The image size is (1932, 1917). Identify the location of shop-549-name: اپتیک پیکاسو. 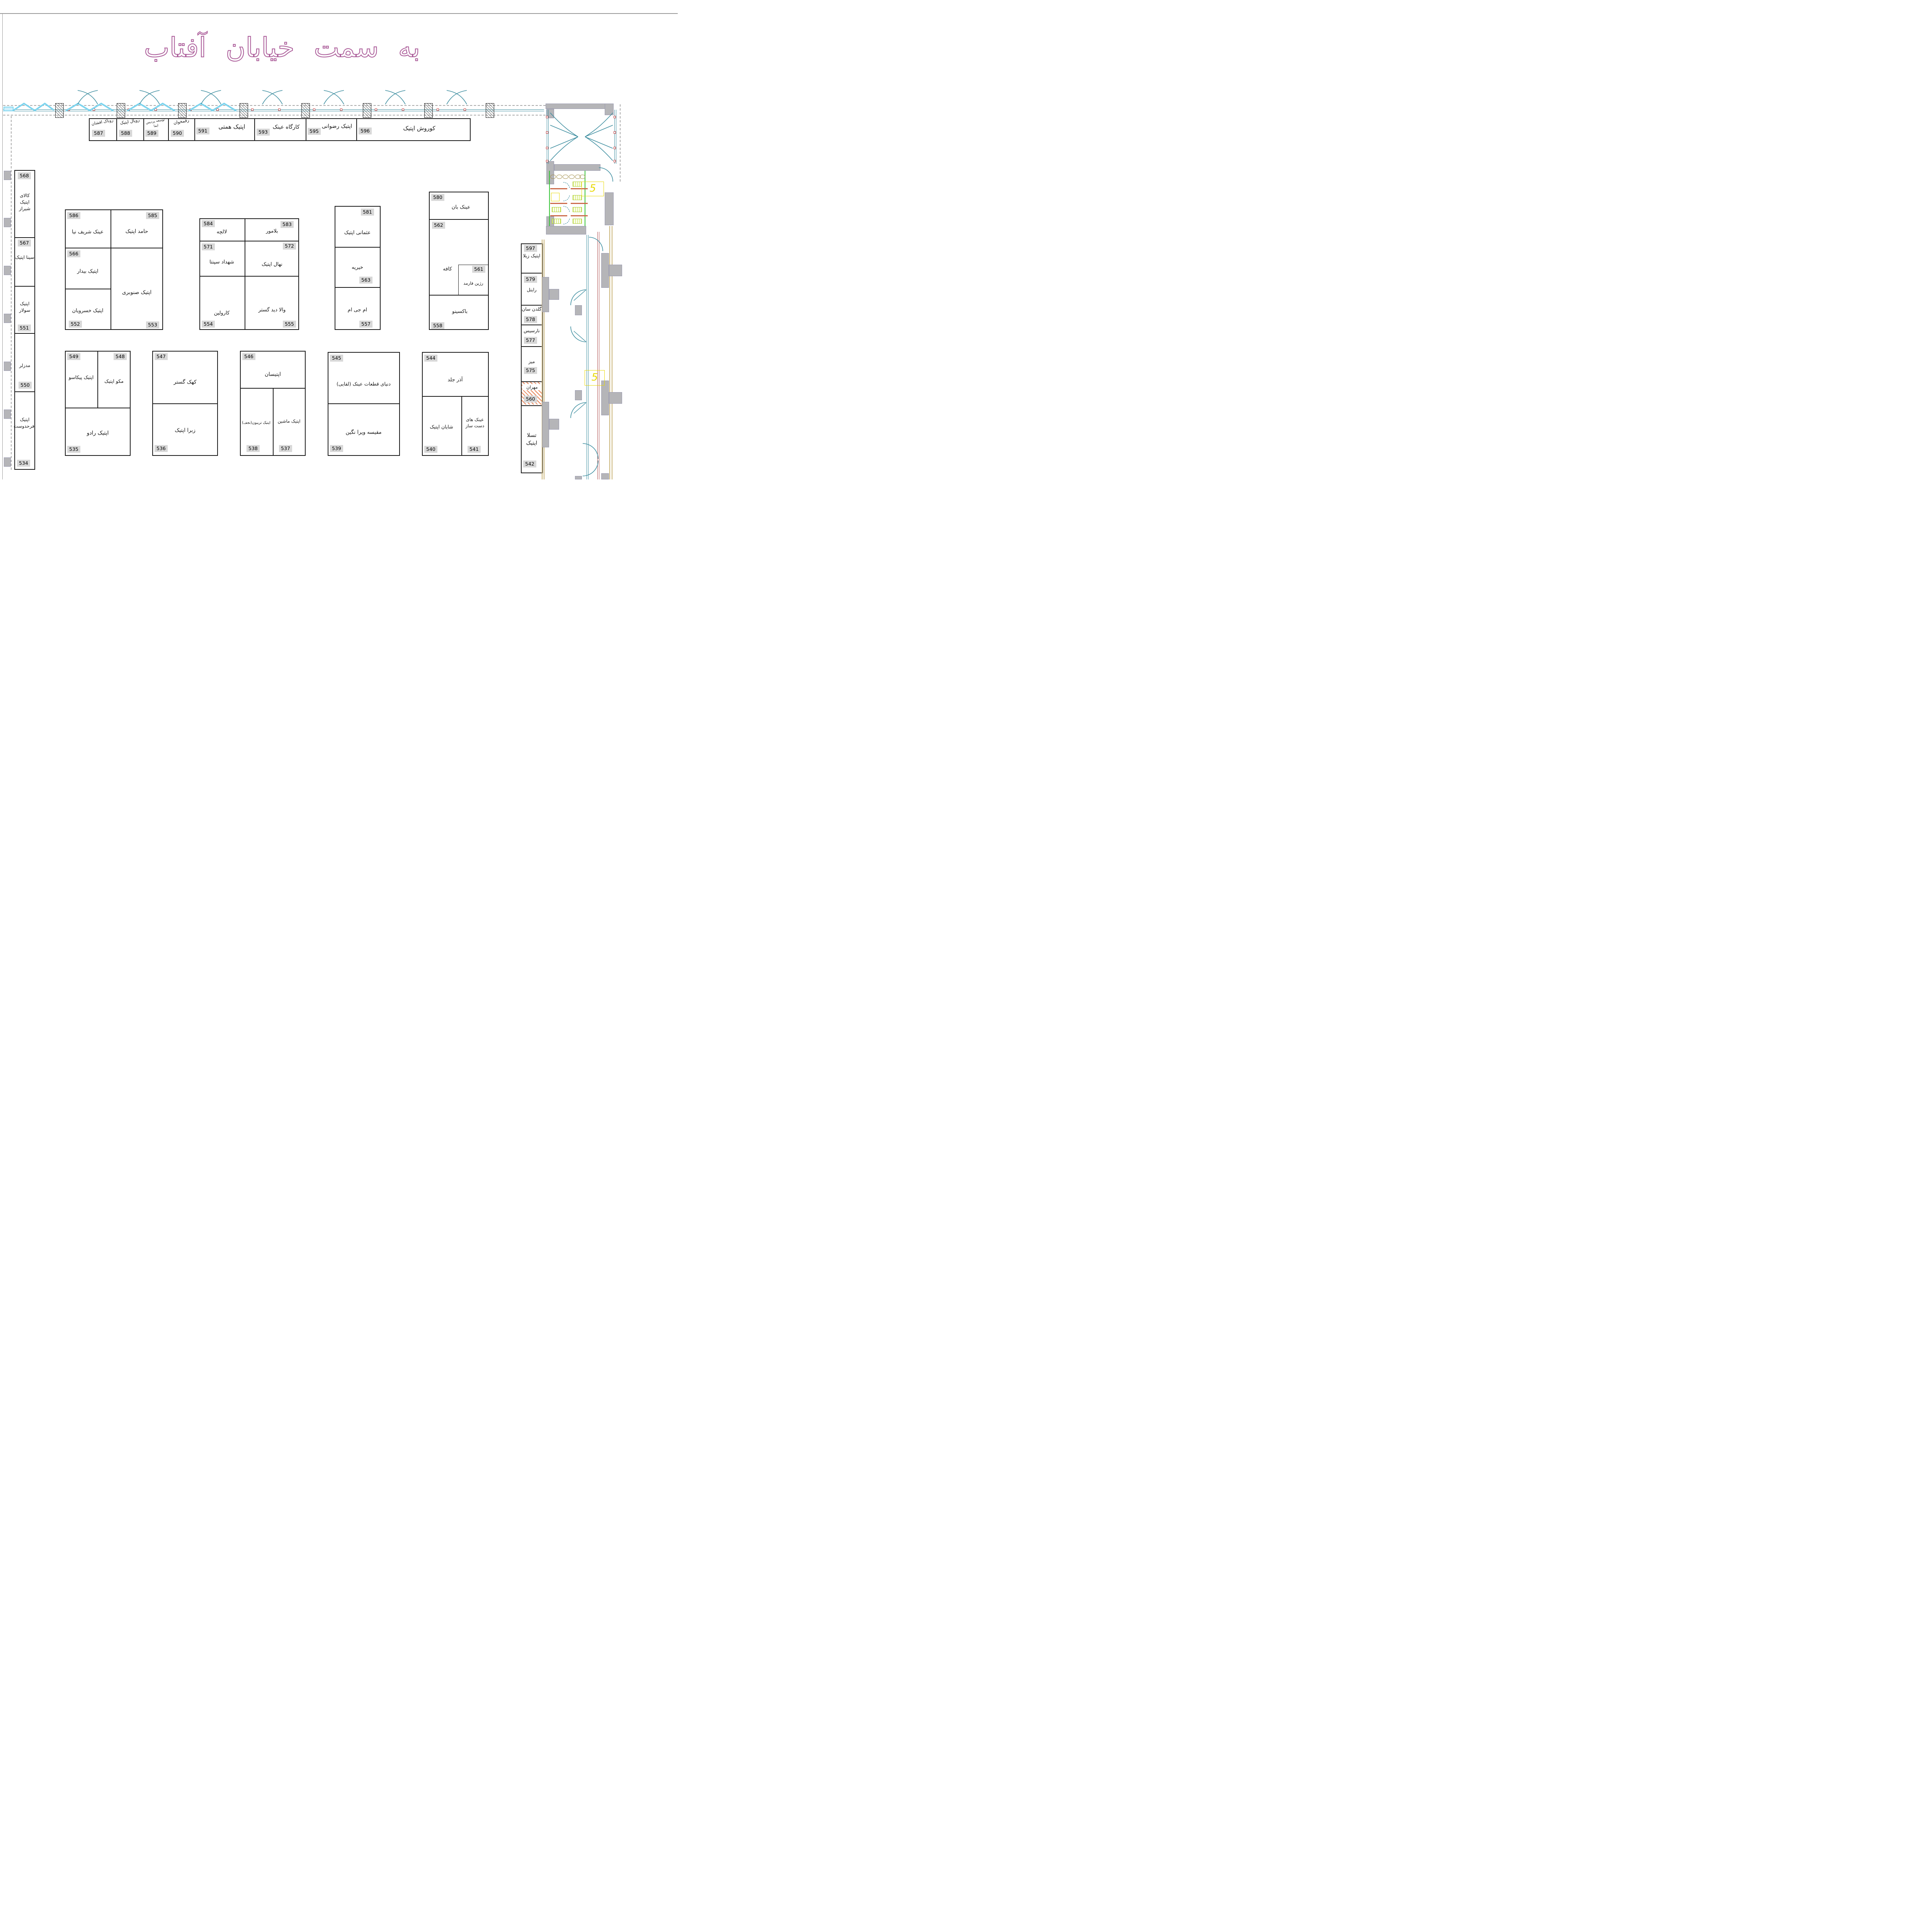
(81, 377).